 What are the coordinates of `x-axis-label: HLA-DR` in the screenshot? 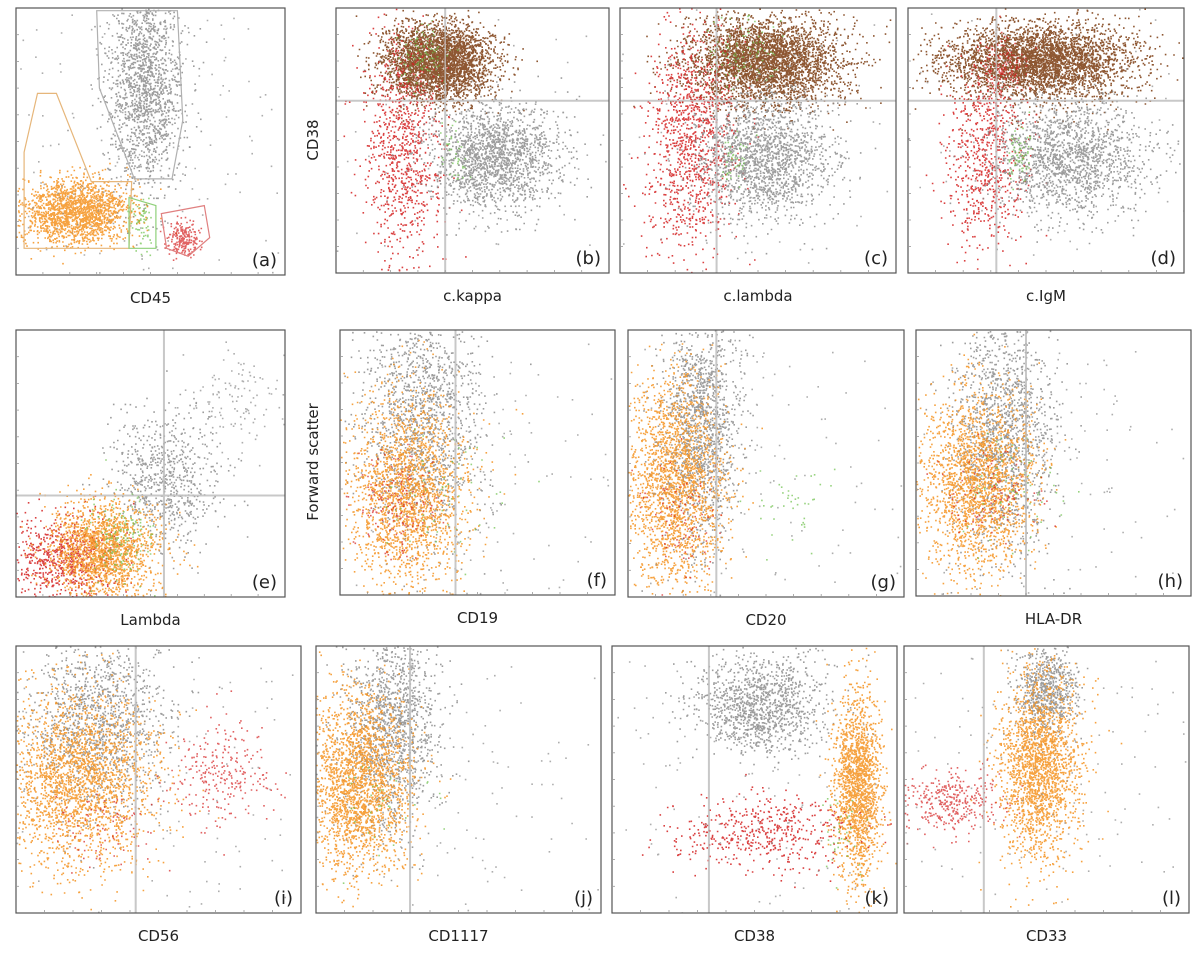 It's located at (1053, 619).